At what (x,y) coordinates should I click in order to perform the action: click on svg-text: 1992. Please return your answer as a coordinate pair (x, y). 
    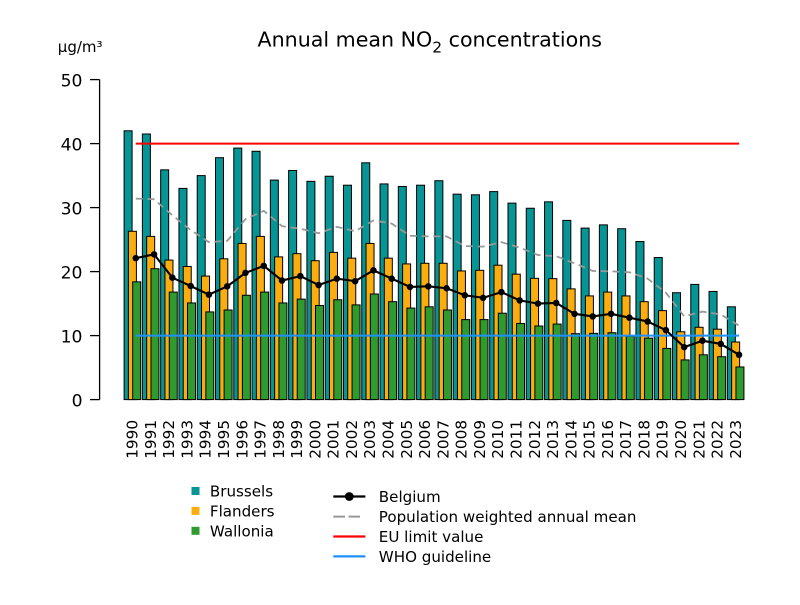
    Looking at the image, I should click on (169, 439).